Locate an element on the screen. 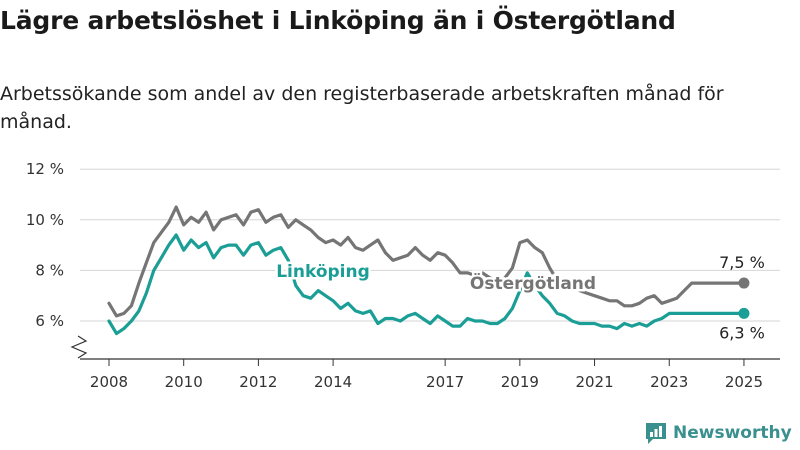 The width and height of the screenshot is (800, 450). y-tick-label: 10 % is located at coordinates (45, 220).